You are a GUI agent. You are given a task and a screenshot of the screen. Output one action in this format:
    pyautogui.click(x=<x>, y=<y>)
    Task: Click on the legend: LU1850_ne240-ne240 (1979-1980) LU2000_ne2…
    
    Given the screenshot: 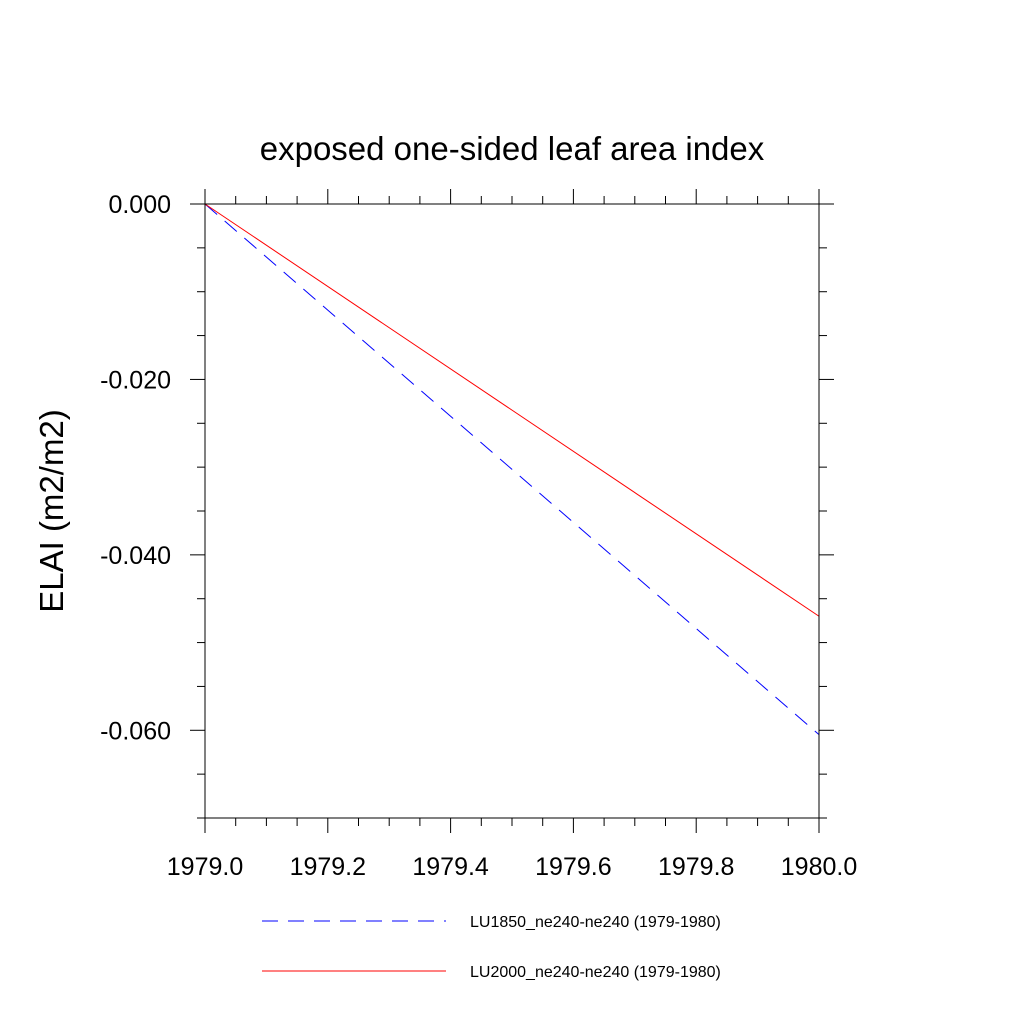 What is the action you would take?
    pyautogui.click(x=491, y=947)
    